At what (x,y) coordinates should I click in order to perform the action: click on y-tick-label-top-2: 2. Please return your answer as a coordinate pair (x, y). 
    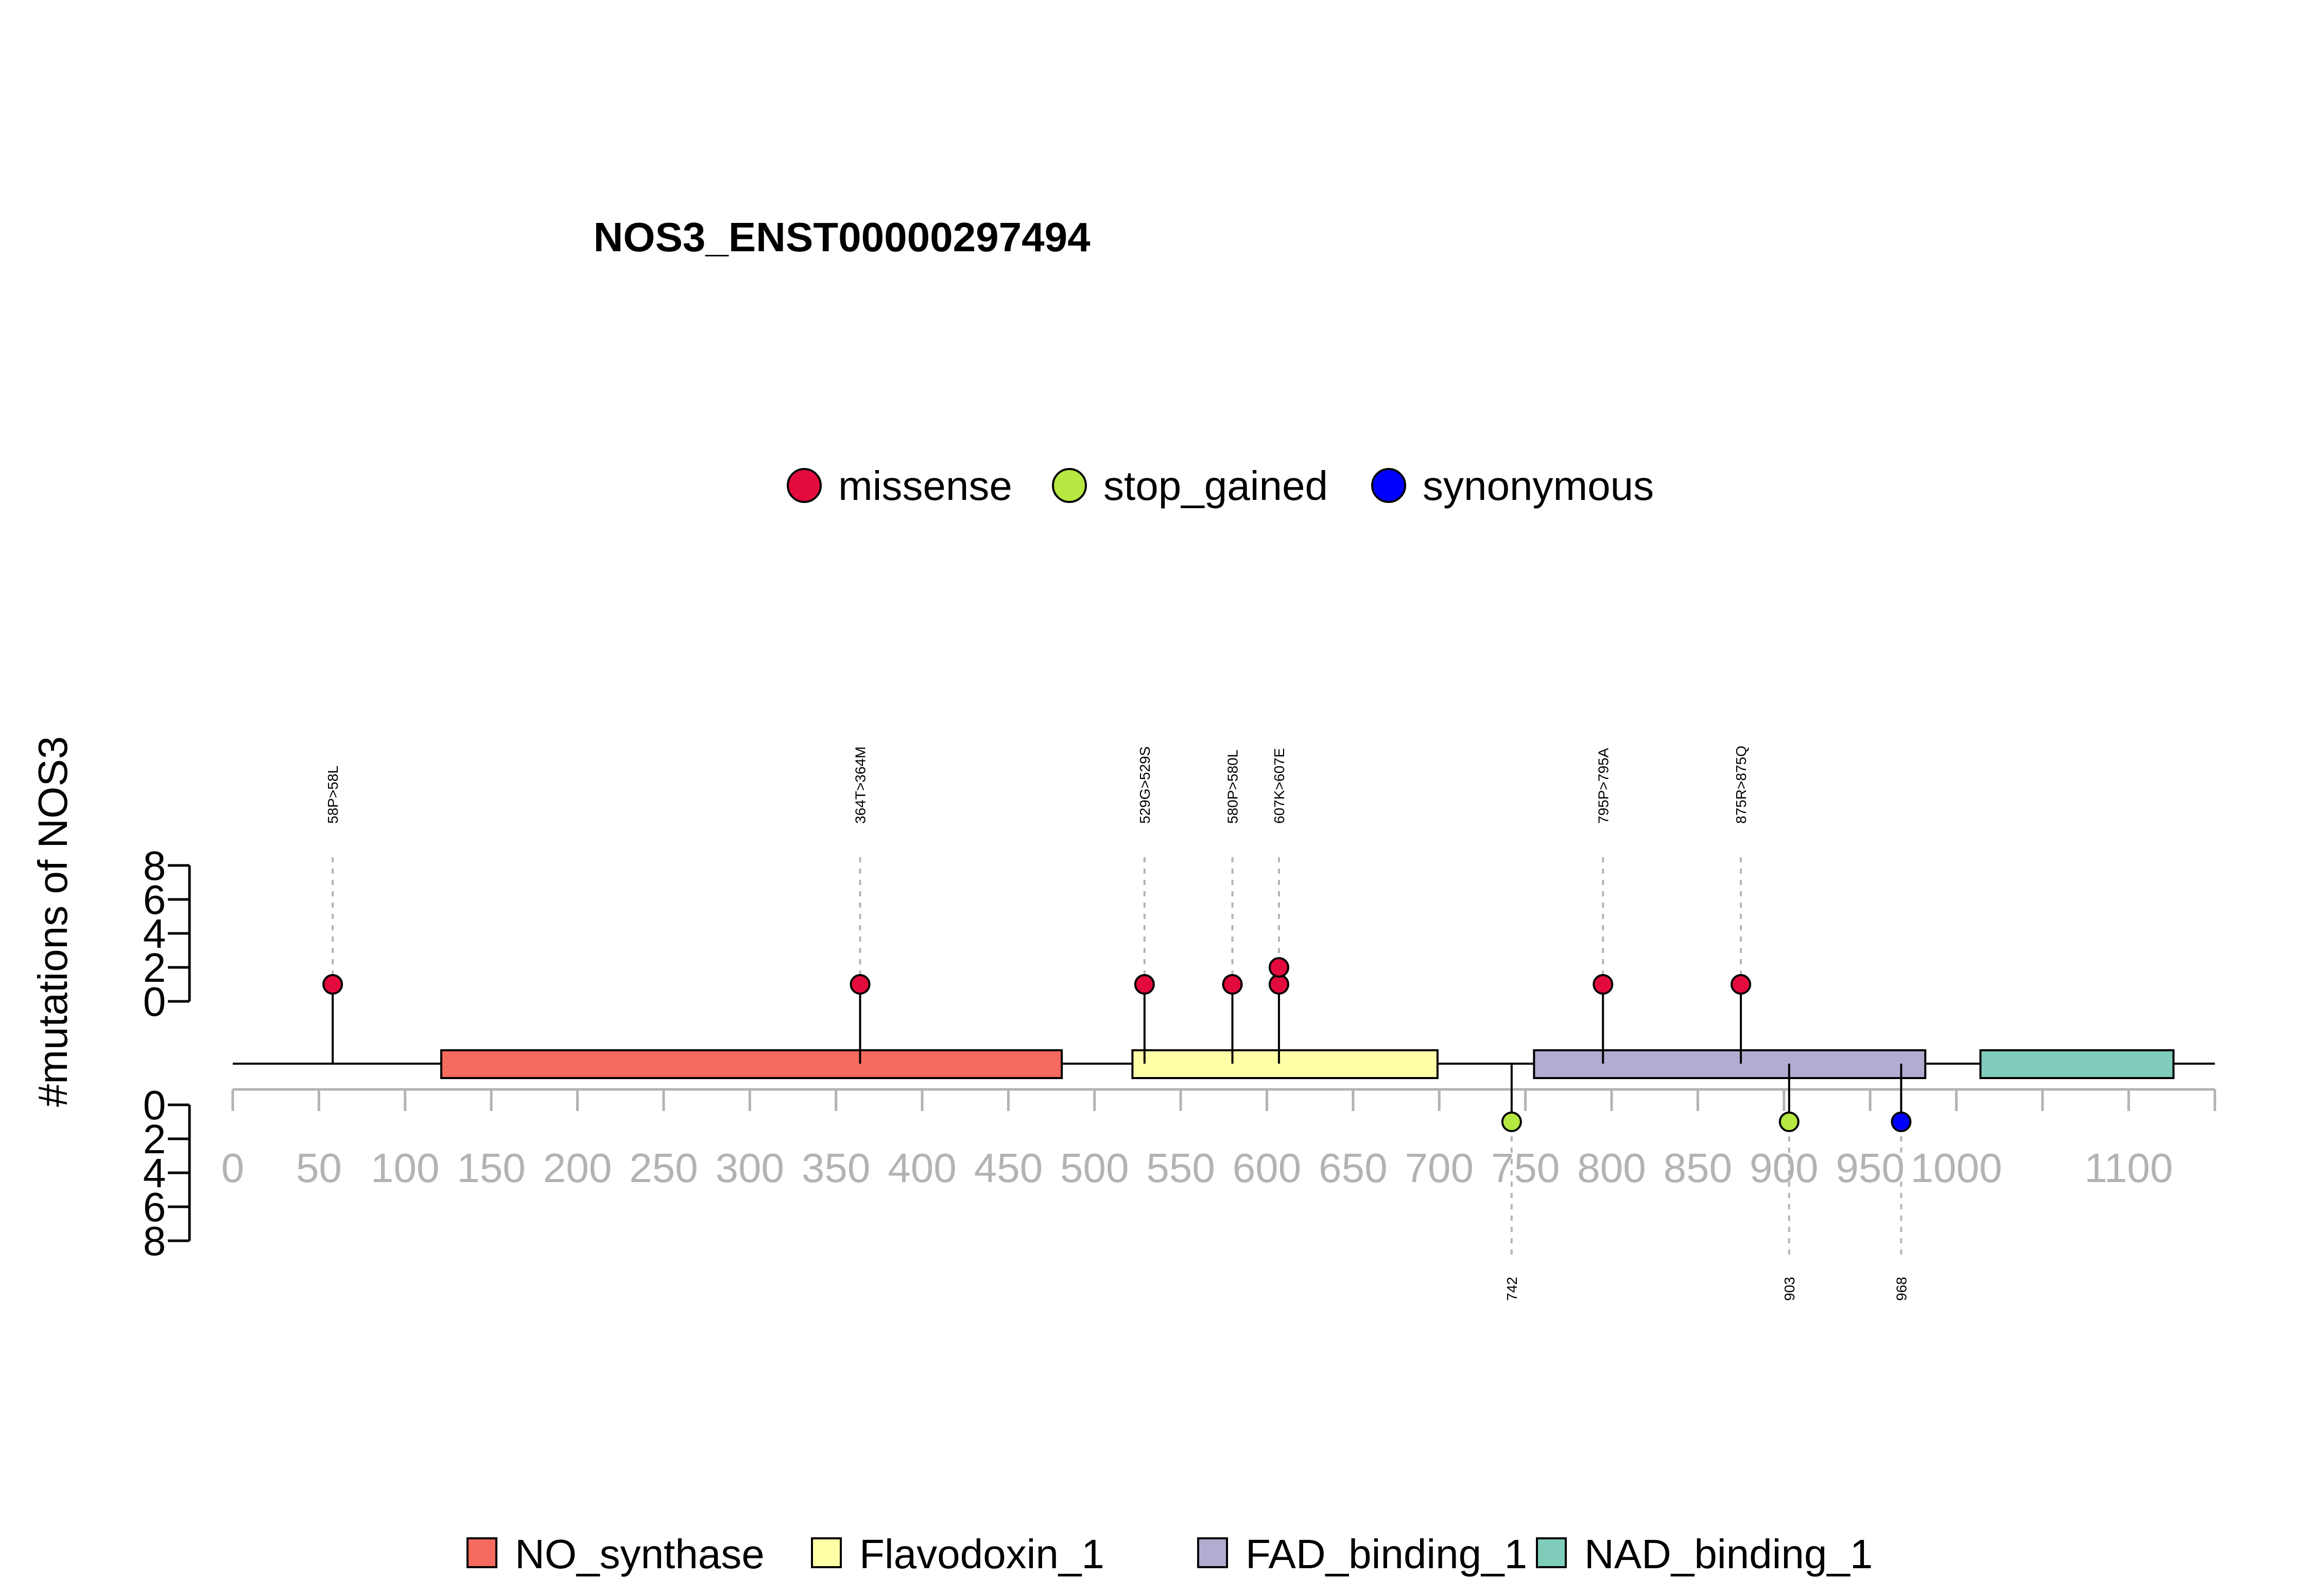
    Looking at the image, I should click on (154, 968).